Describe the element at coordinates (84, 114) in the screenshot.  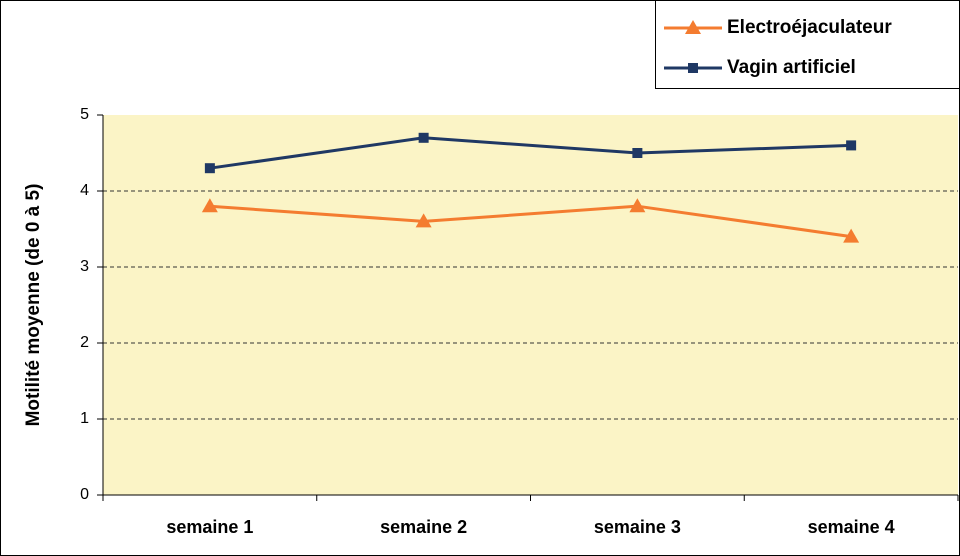
I see `y-tick-label: 5` at that location.